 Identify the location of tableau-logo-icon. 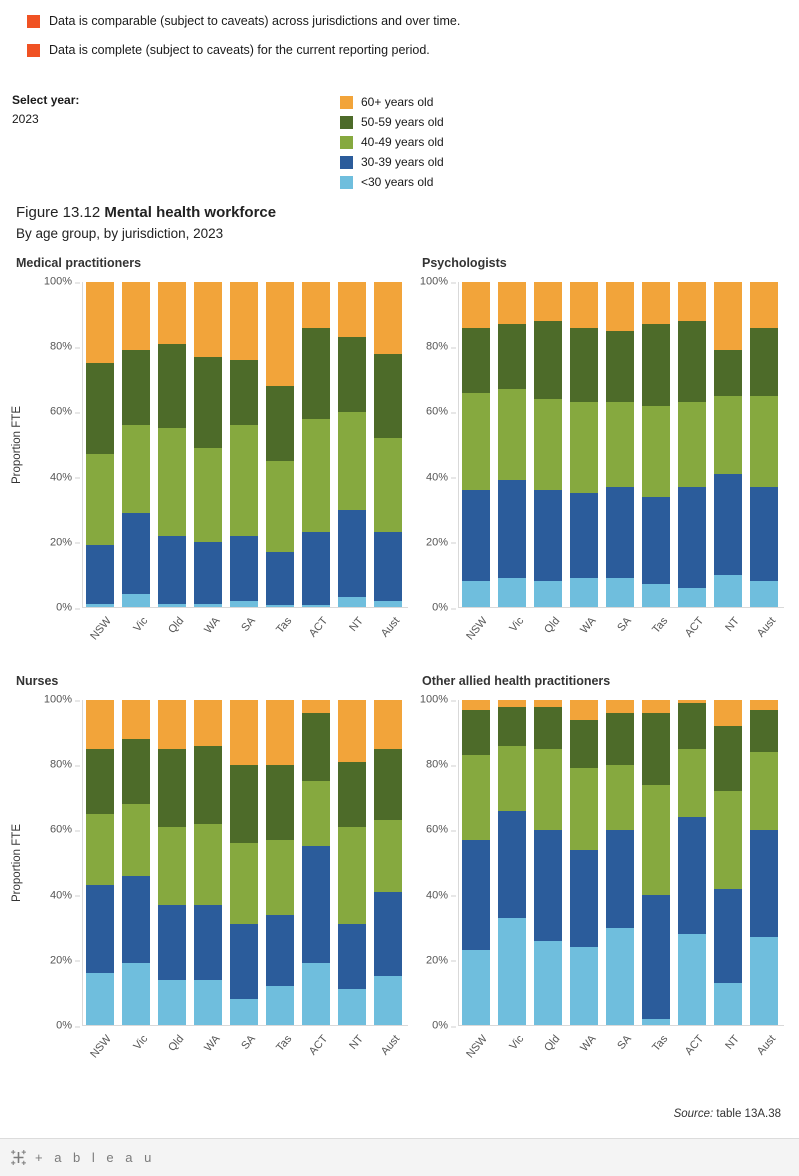
(18, 1157).